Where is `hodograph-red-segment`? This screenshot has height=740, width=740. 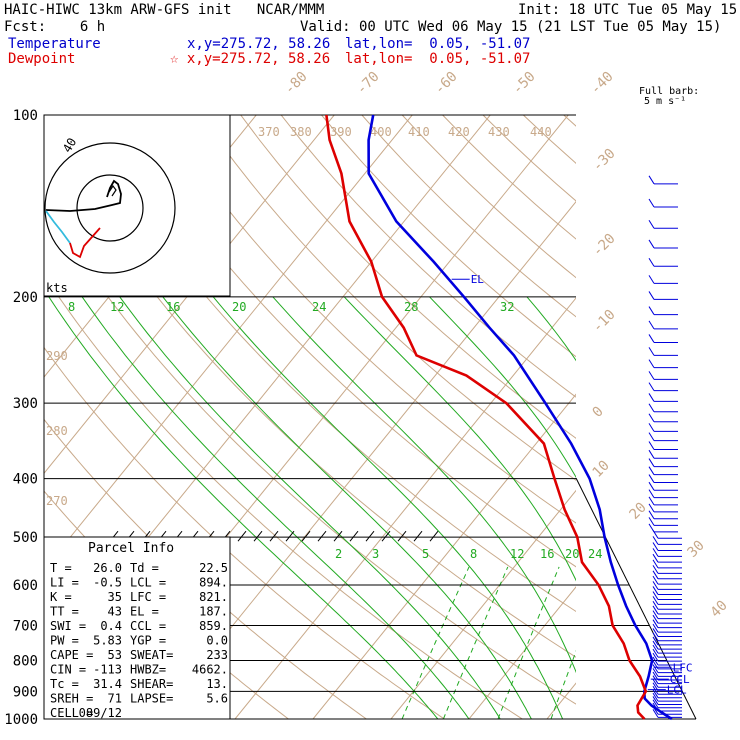 hodograph-red-segment is located at coordinates (85, 243).